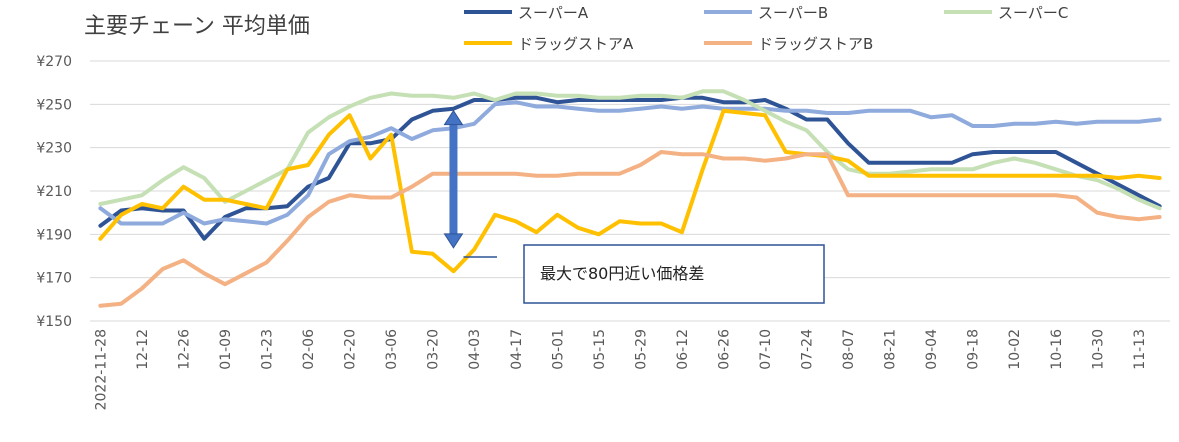  I want to click on chart-title: 主要チェーン 平均単価, so click(197, 26).